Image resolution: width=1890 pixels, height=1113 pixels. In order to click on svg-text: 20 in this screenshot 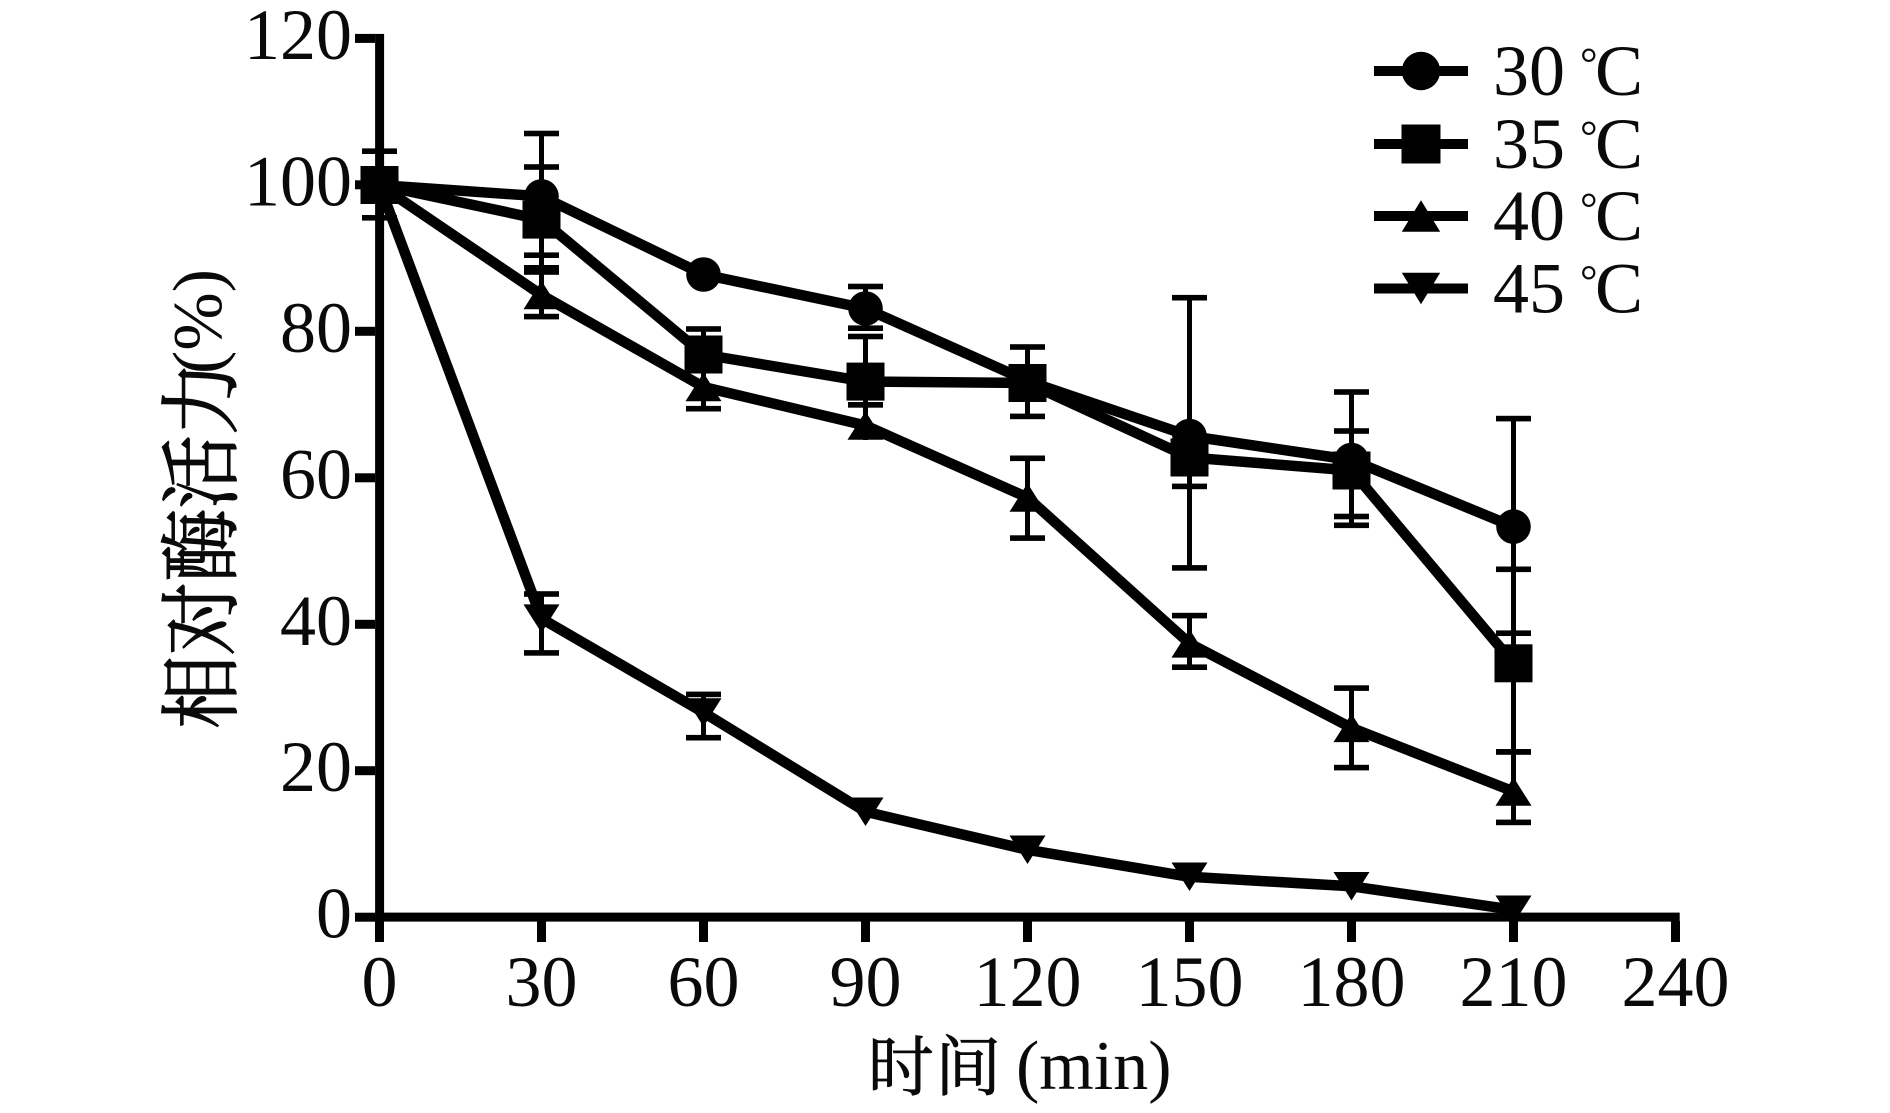, I will do `click(316, 767)`.